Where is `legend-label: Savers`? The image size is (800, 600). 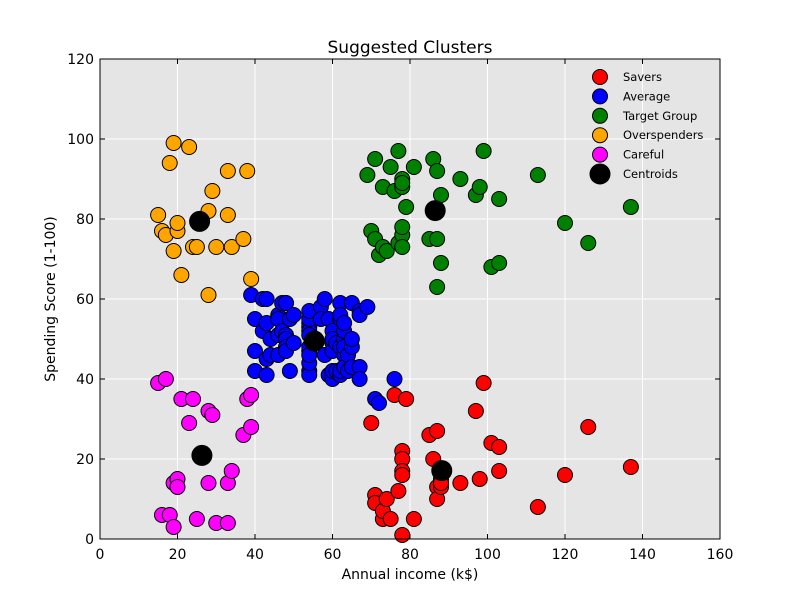
legend-label: Savers is located at coordinates (642, 77).